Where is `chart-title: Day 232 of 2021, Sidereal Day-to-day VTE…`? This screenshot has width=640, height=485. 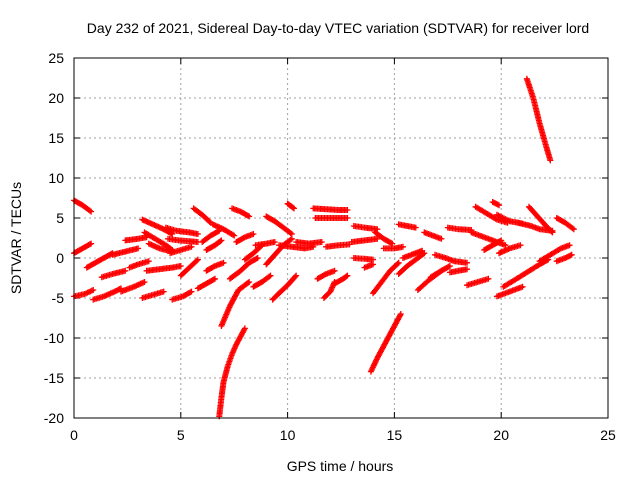
chart-title: Day 232 of 2021, Sidereal Day-to-day VTE… is located at coordinates (338, 28).